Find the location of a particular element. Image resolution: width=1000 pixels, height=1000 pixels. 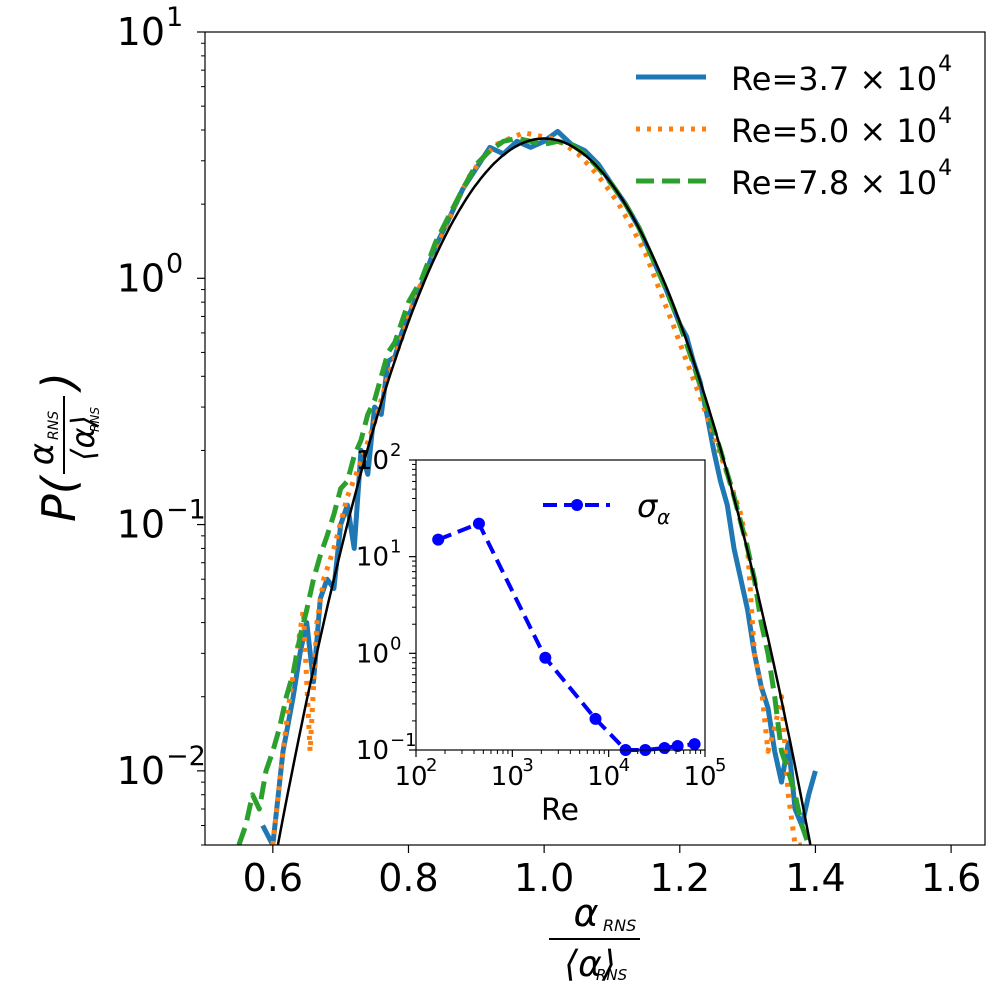

y-tick-exponent: −1 is located at coordinates (186, 510).